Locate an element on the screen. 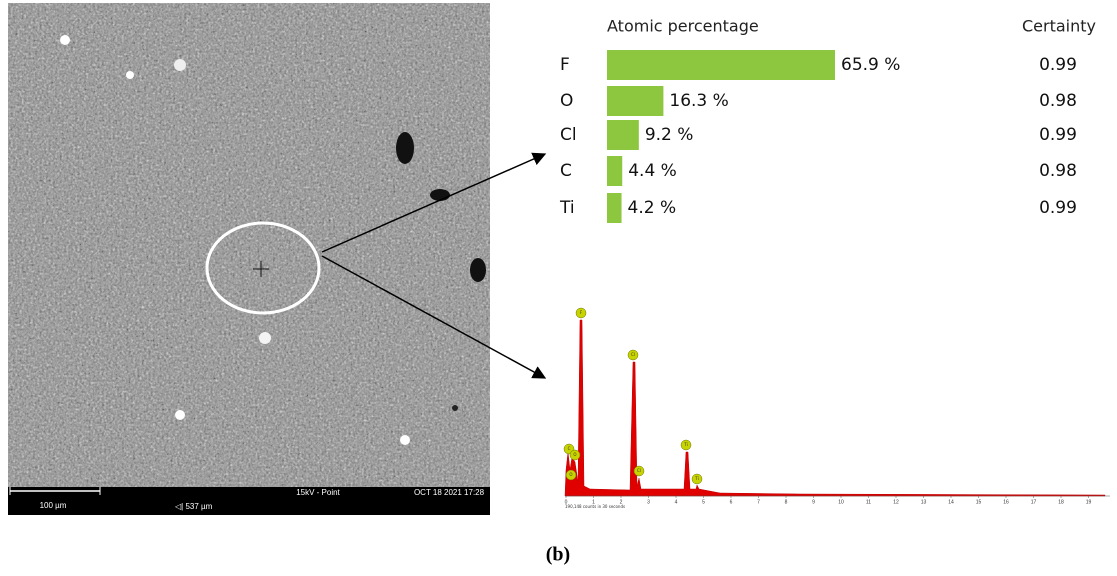 The width and height of the screenshot is (1117, 576). x-tick-label: 11 is located at coordinates (868, 502).